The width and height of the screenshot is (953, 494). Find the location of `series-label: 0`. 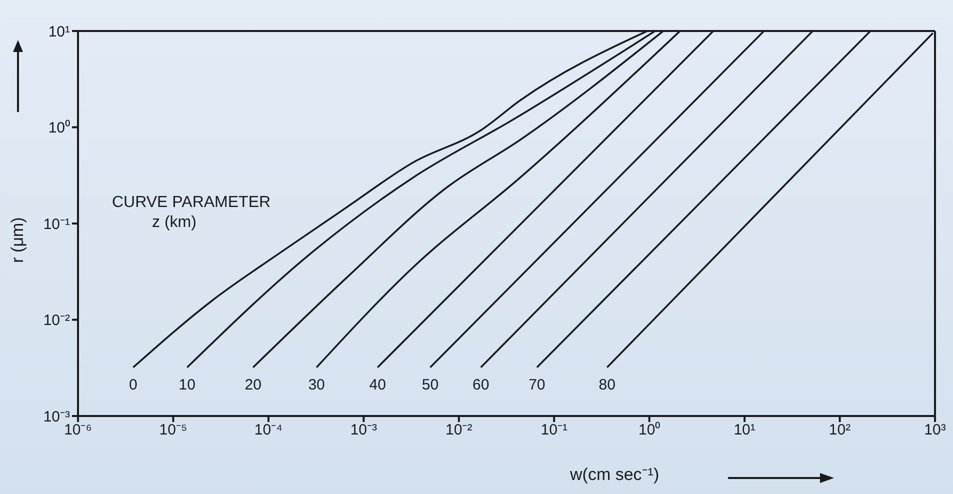

series-label: 0 is located at coordinates (133, 385).